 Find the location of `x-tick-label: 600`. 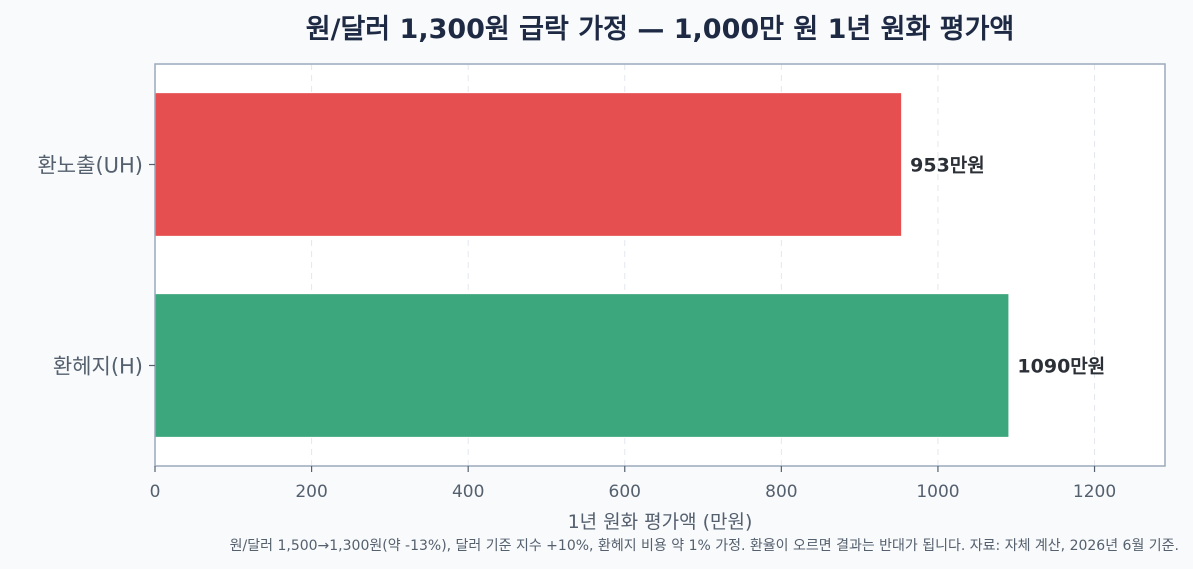

x-tick-label: 600 is located at coordinates (625, 492).